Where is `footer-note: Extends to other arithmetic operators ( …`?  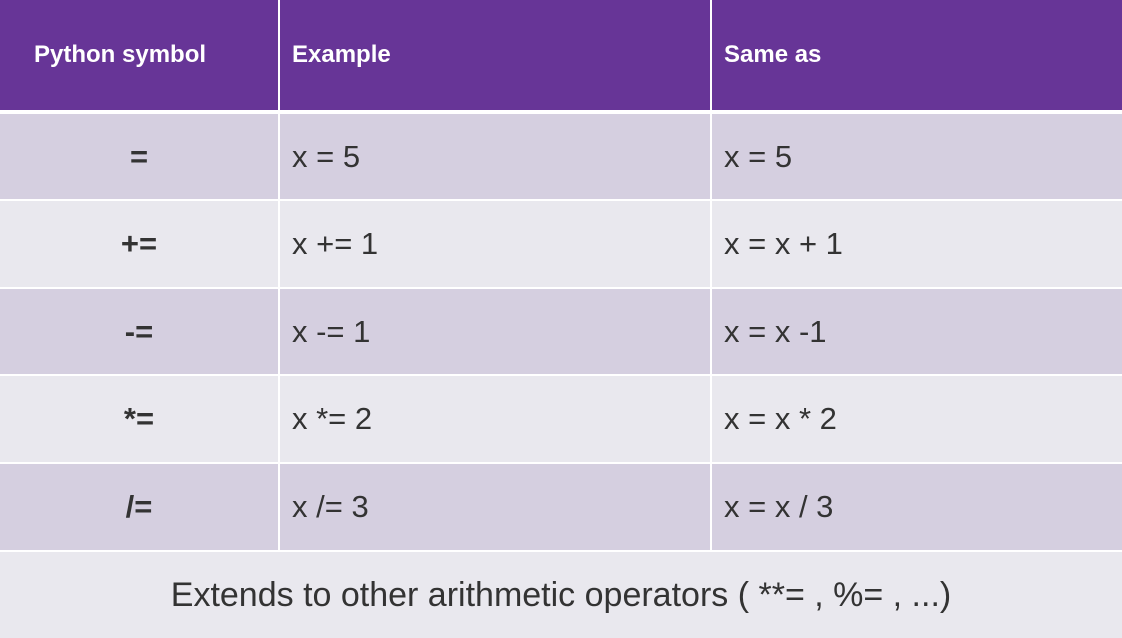
footer-note: Extends to other arithmetic operators ( … is located at coordinates (561, 595).